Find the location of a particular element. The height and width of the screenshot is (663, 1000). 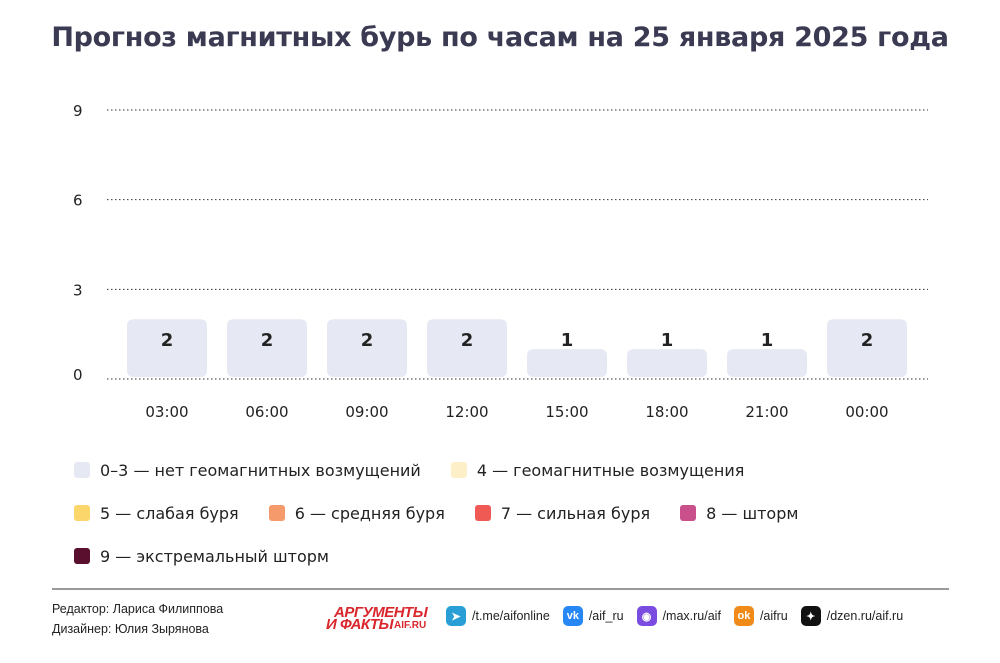

x-tick-label: 00:00 is located at coordinates (866, 412).